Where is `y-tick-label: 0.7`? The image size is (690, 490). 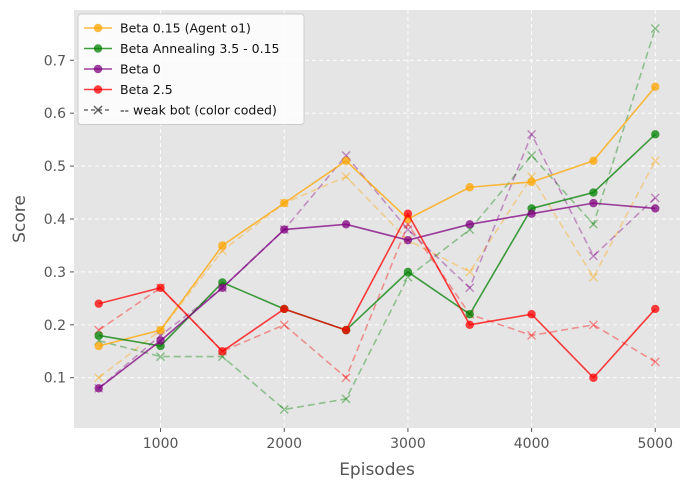 y-tick-label: 0.7 is located at coordinates (55, 61).